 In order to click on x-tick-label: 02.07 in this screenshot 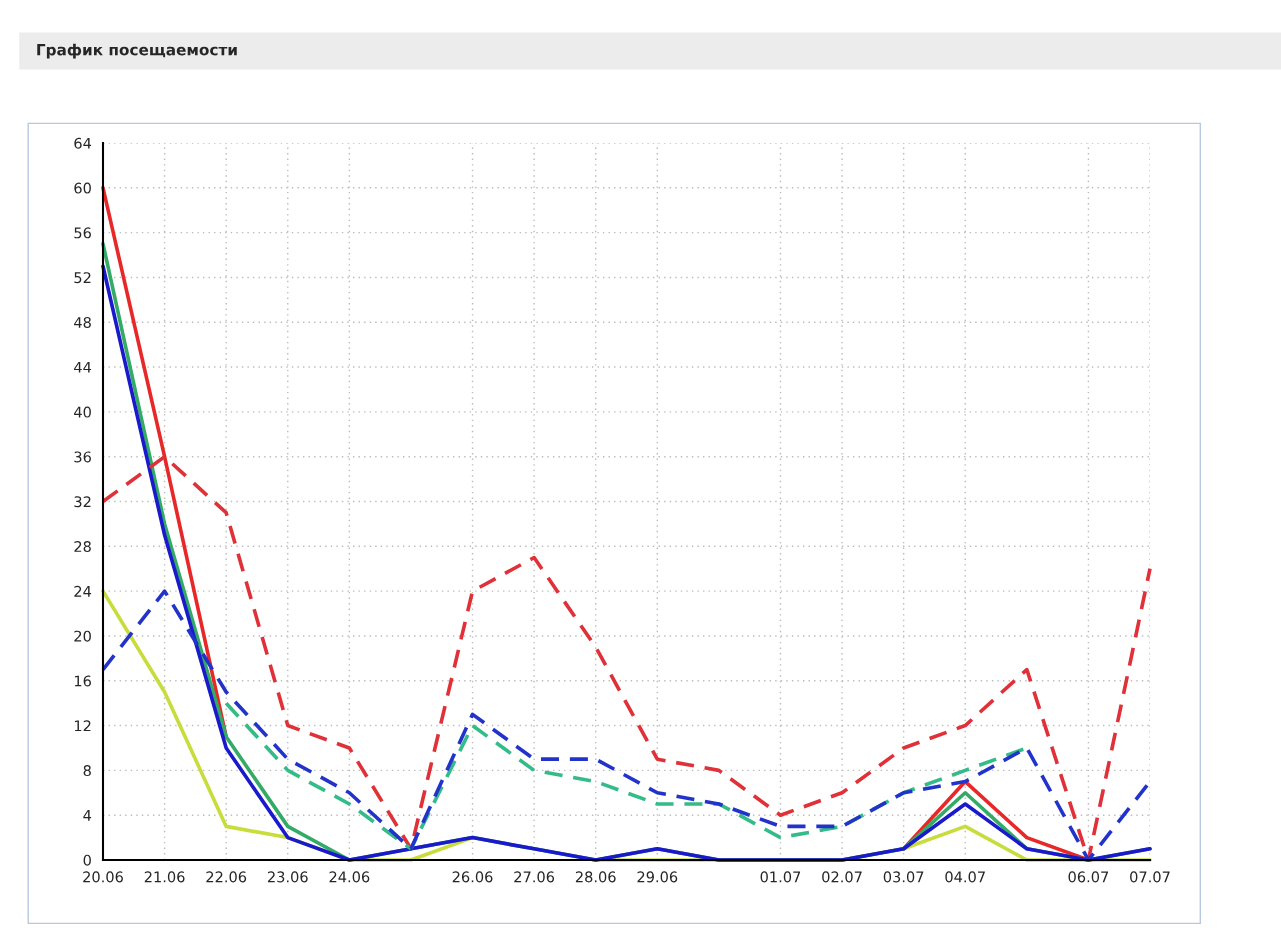, I will do `click(842, 877)`.